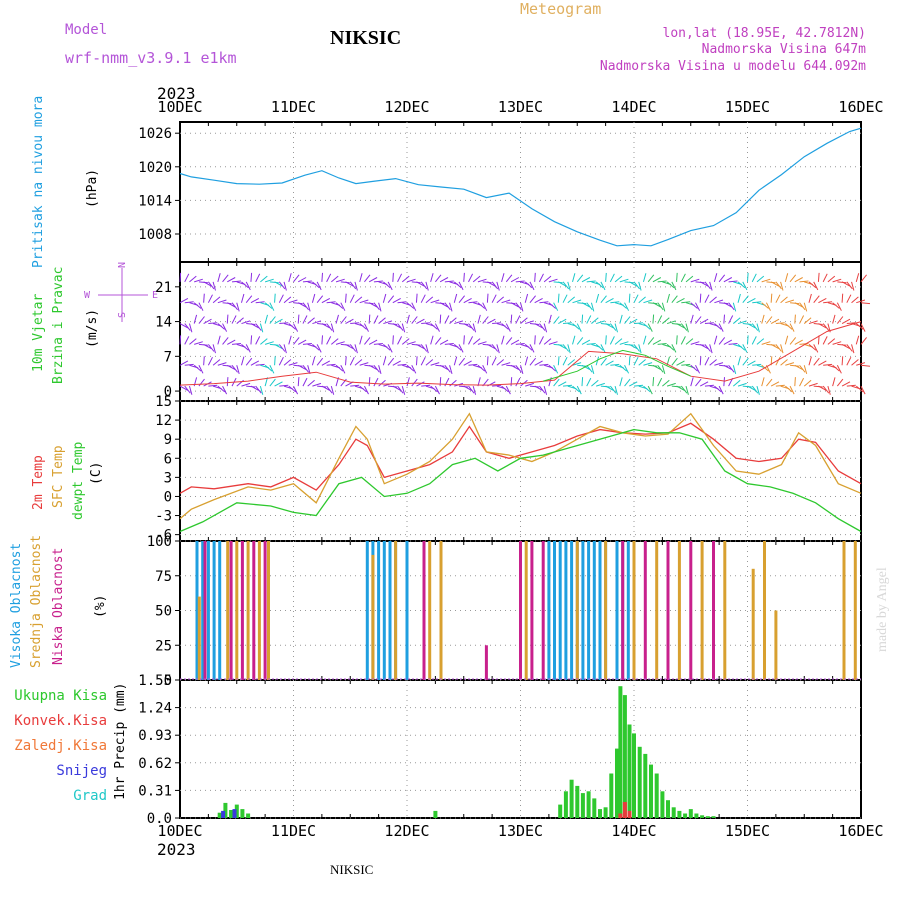  What do you see at coordinates (520, 107) in the screenshot?
I see `top-day-label: 13DEC` at bounding box center [520, 107].